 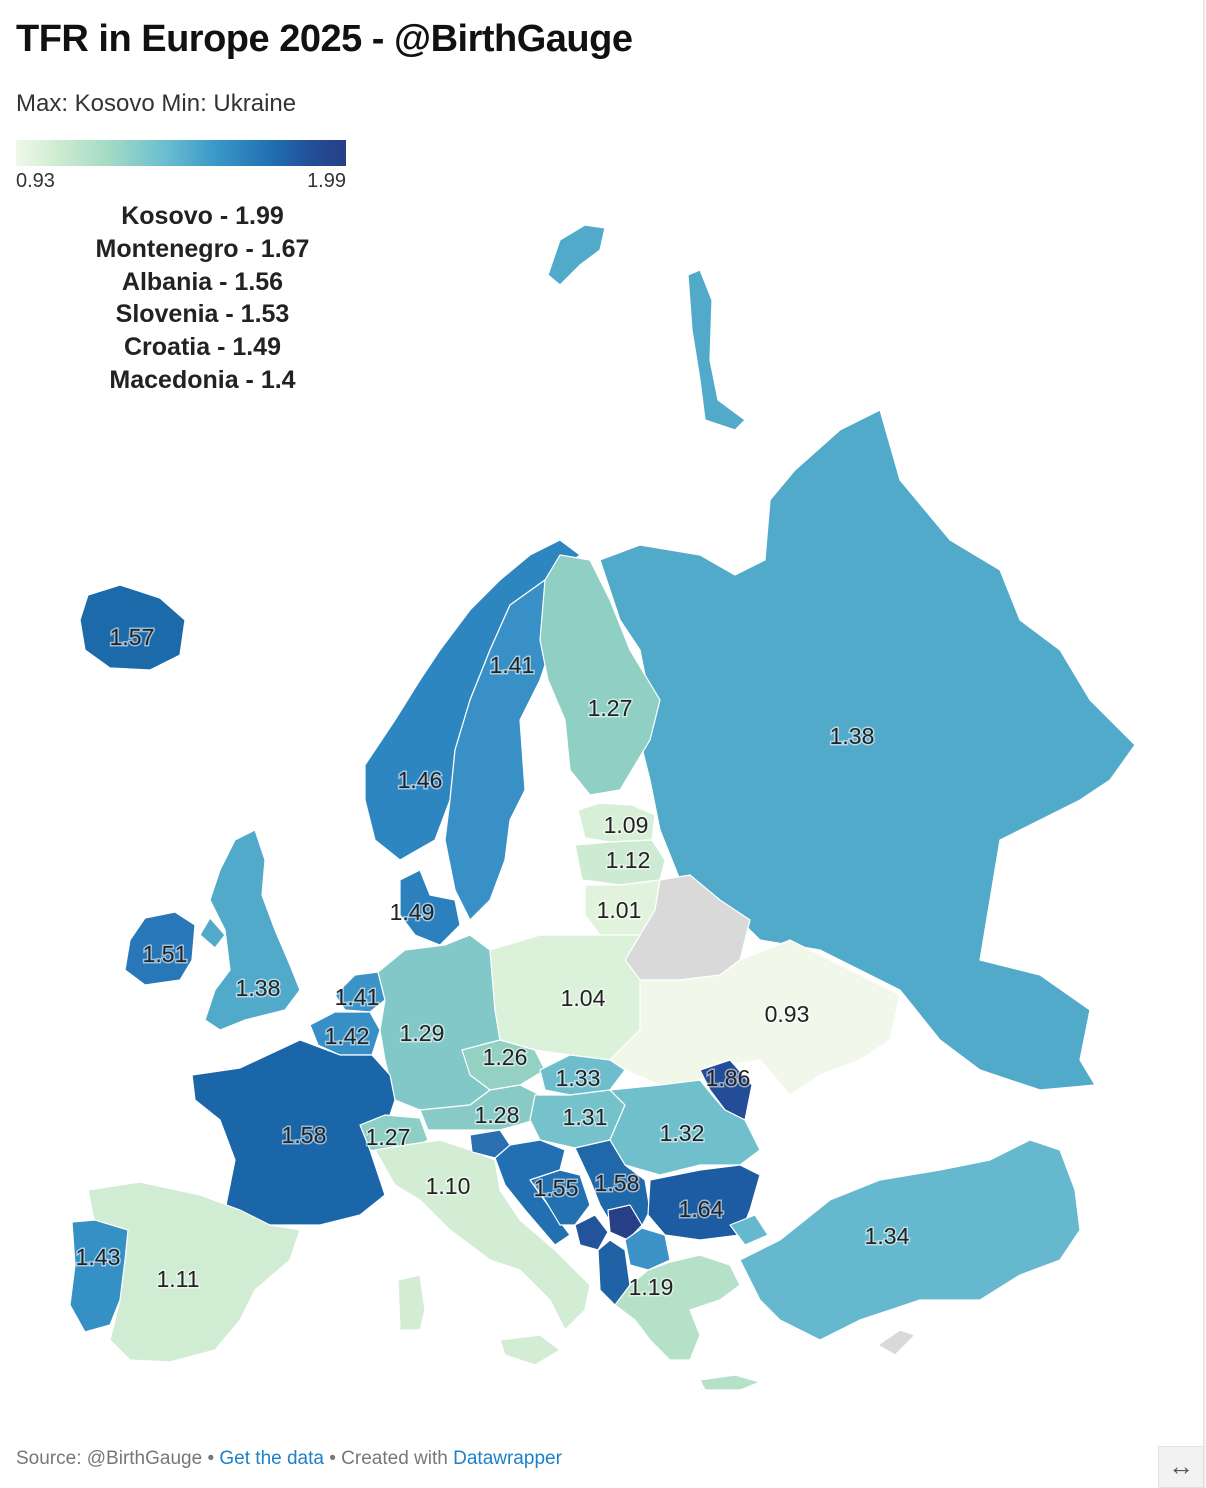 I want to click on value-label-denmark: 1.49, so click(x=412, y=912).